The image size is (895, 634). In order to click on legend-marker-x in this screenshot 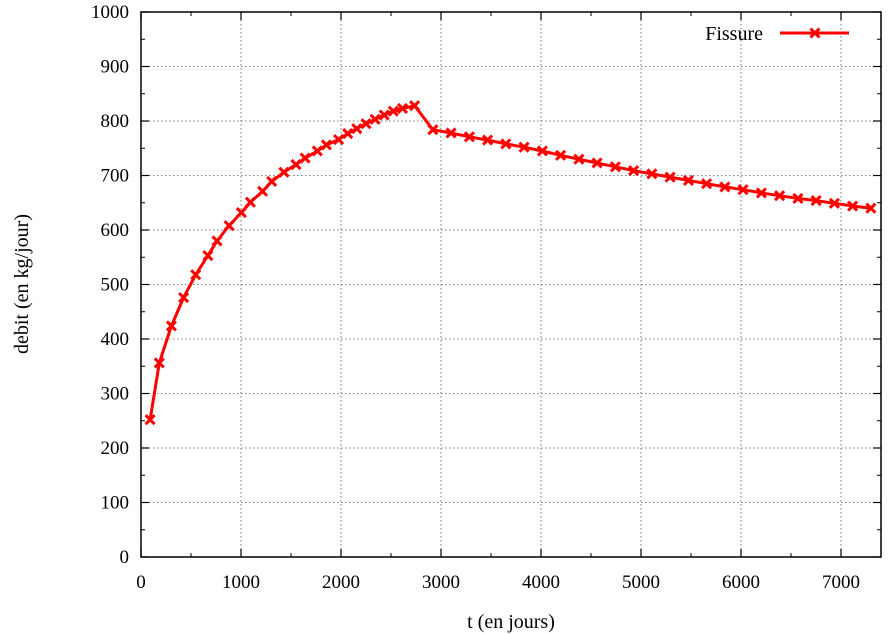, I will do `click(815, 33)`.